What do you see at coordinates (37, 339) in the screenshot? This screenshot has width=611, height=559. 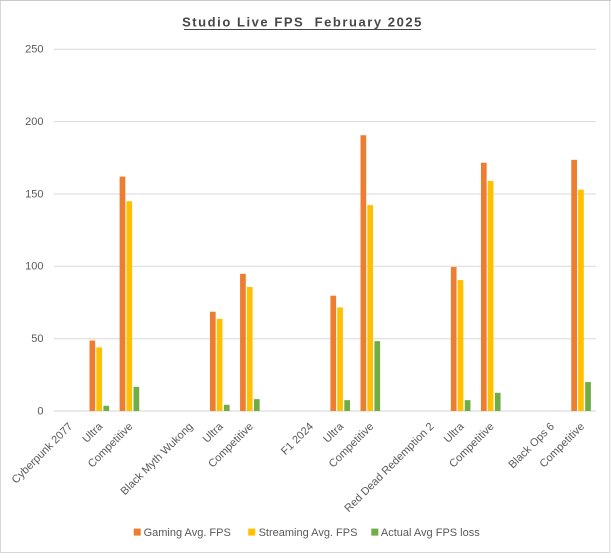 I see `svg-text: 50` at bounding box center [37, 339].